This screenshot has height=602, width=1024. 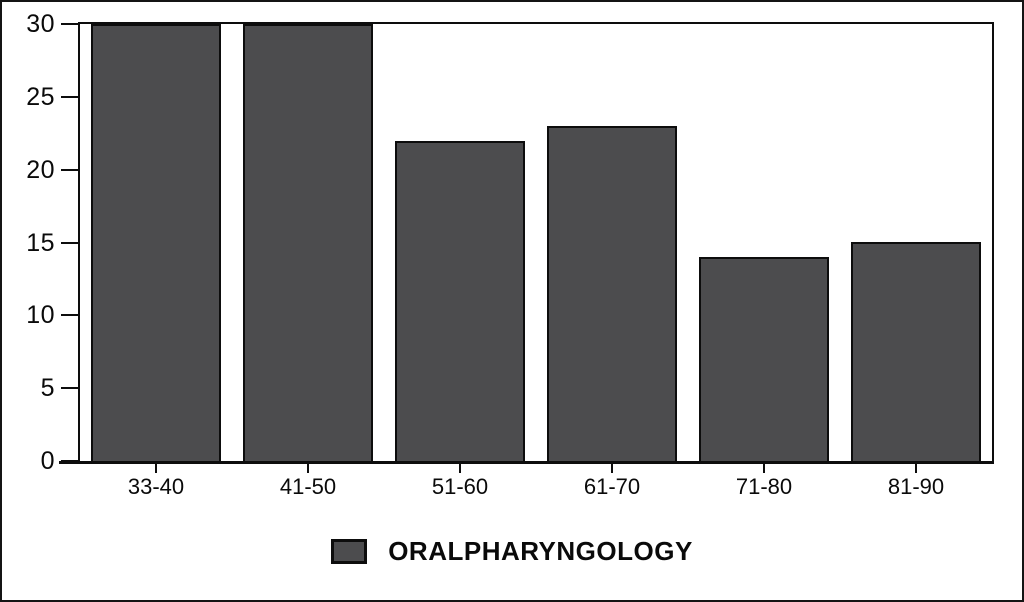 What do you see at coordinates (40, 170) in the screenshot?
I see `y-tick-label-20: 20` at bounding box center [40, 170].